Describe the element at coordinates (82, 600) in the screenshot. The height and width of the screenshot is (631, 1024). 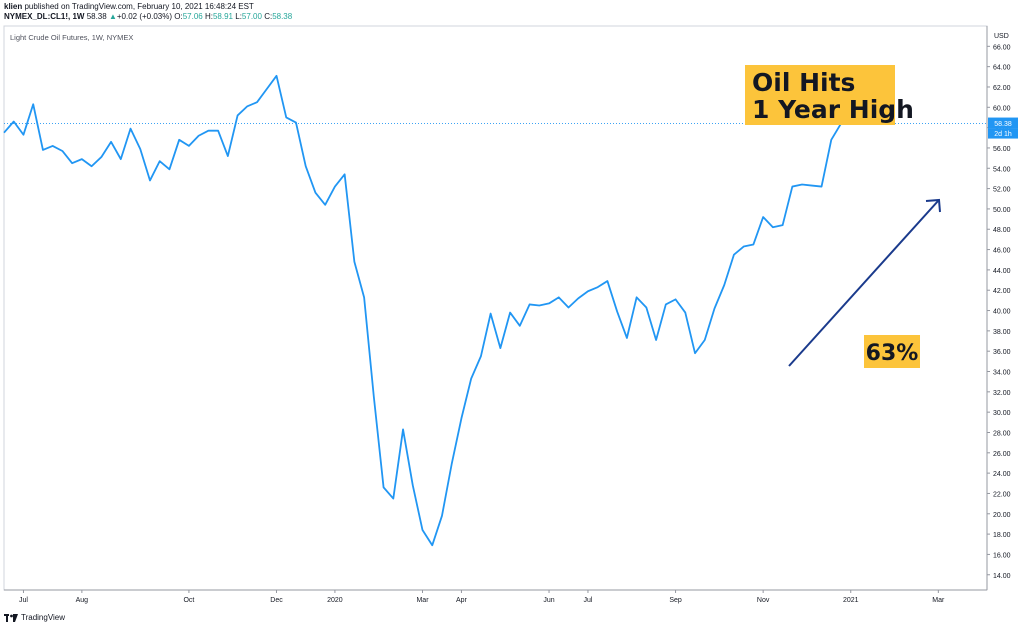
I see `x-tick-label: Aug` at that location.